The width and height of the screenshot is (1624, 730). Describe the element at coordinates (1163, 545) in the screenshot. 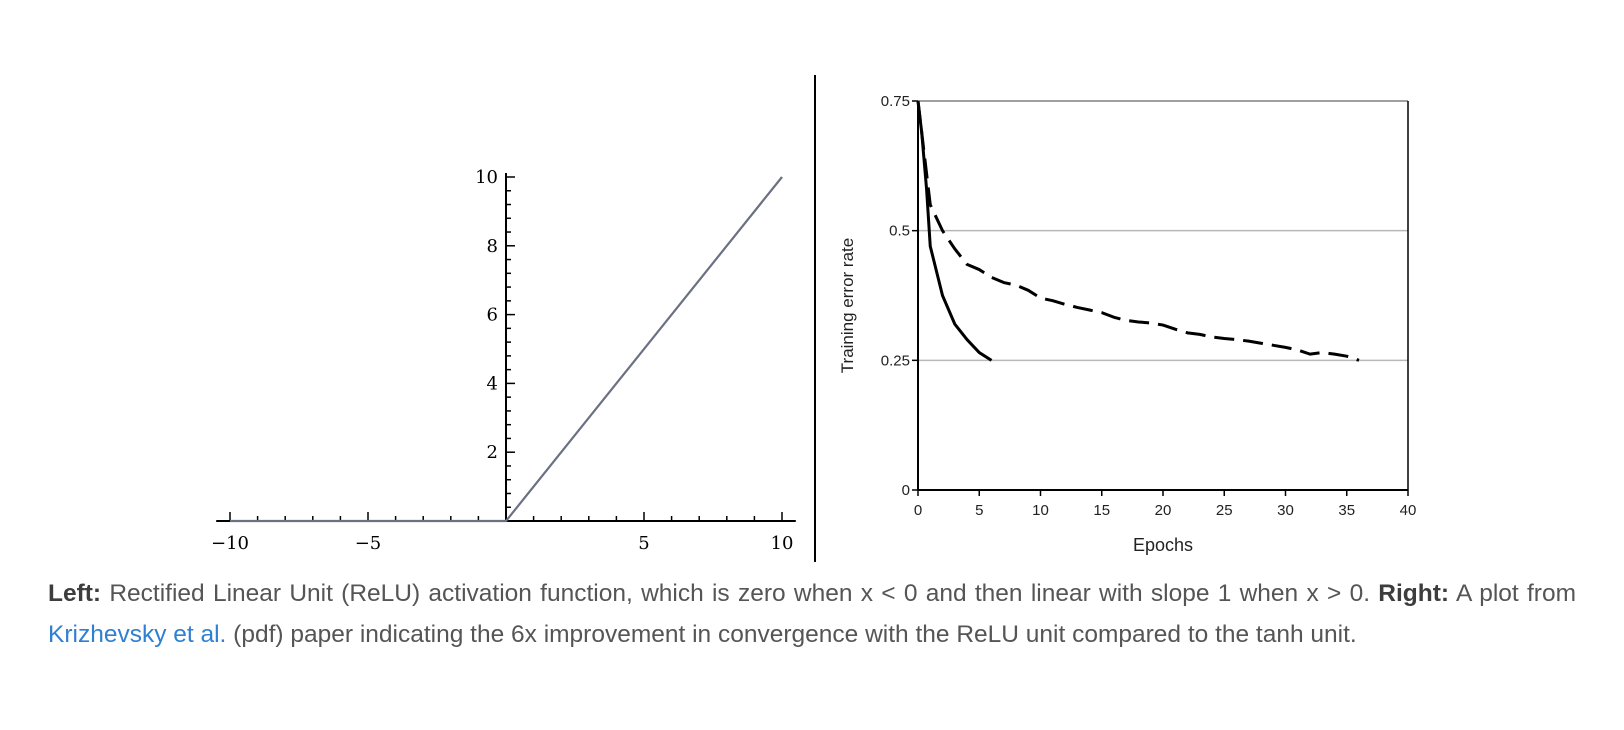

I see `x-axis-label: Epochs` at that location.